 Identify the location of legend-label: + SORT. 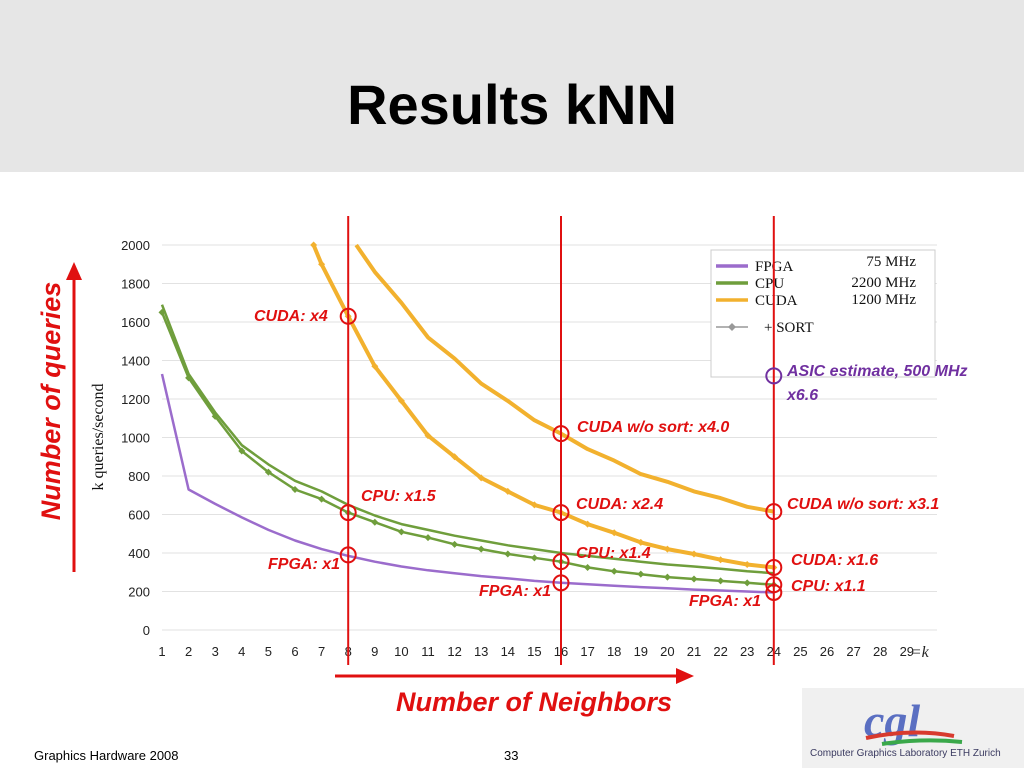
(789, 328).